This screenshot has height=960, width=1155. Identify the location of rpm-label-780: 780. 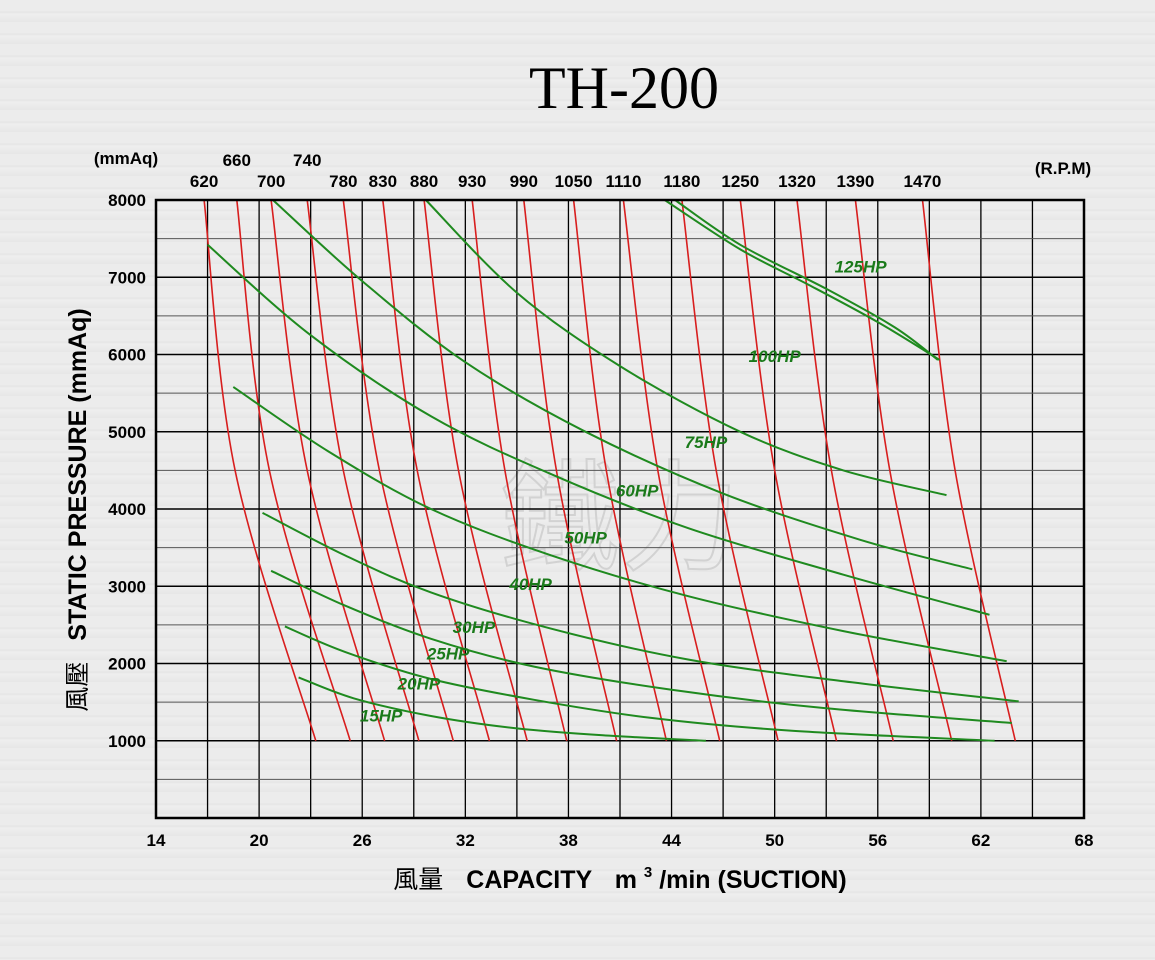
(343, 181).